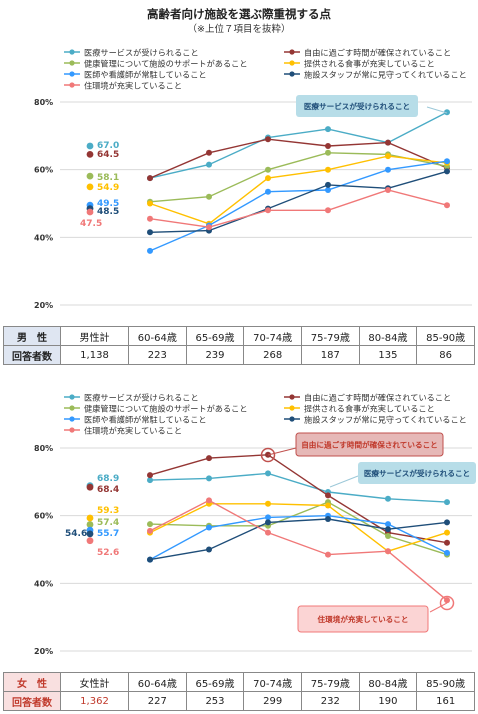  I want to click on y-tick-label: 20%, so click(43, 651).